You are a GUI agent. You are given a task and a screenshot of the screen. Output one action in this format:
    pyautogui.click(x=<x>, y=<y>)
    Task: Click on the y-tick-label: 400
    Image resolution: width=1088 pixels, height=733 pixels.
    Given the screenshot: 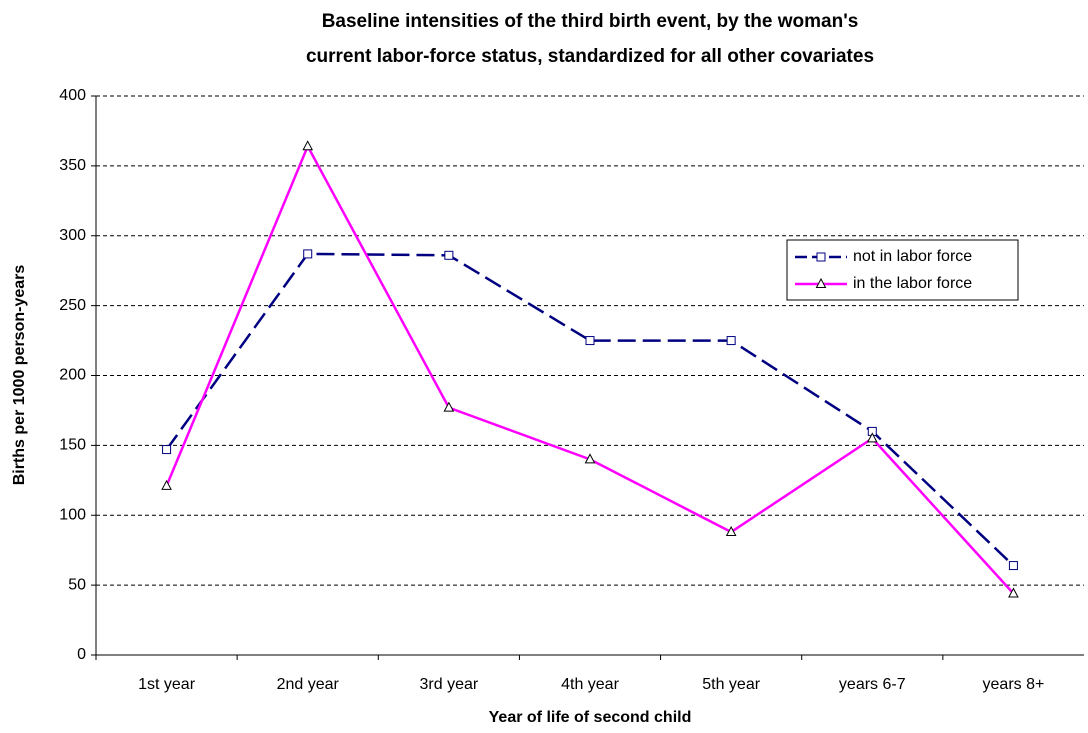 What is the action you would take?
    pyautogui.click(x=72, y=95)
    